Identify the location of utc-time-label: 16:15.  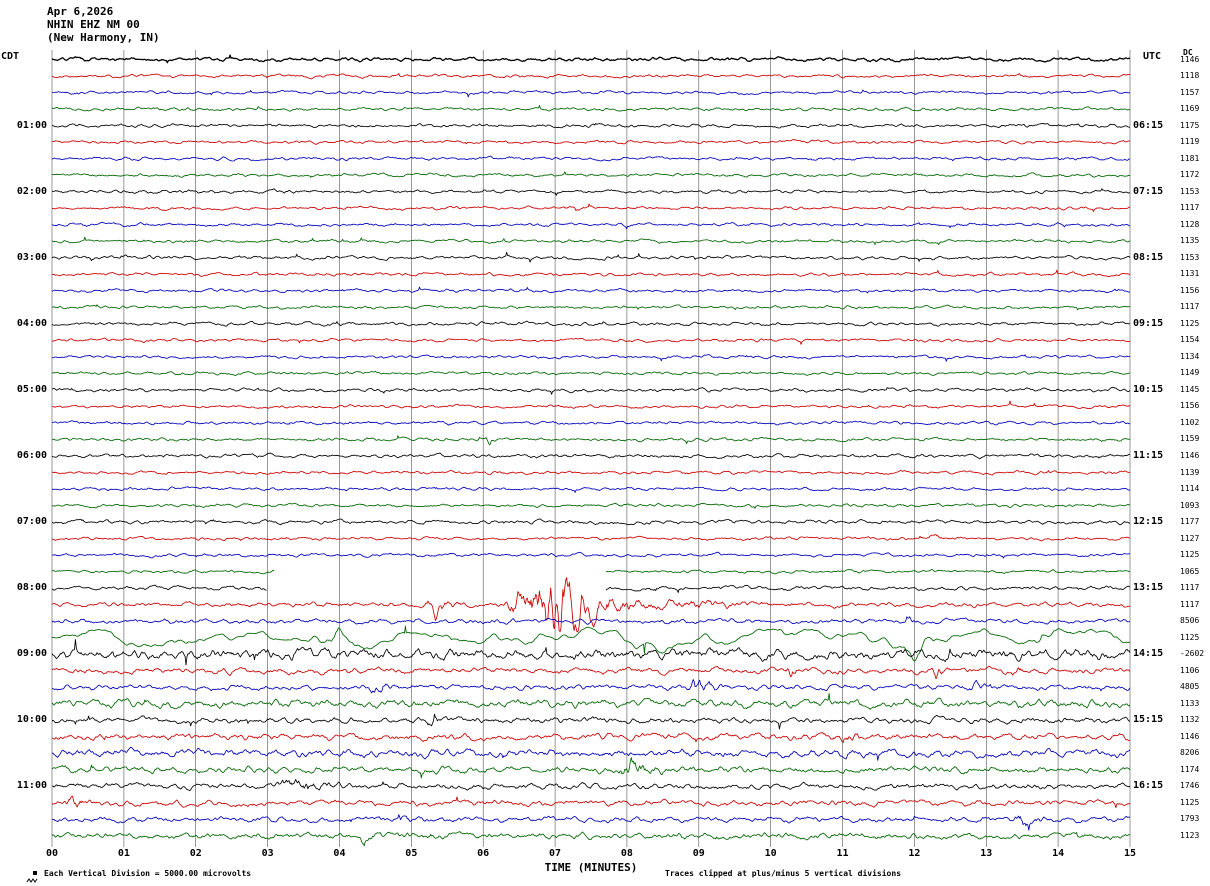
(1148, 786).